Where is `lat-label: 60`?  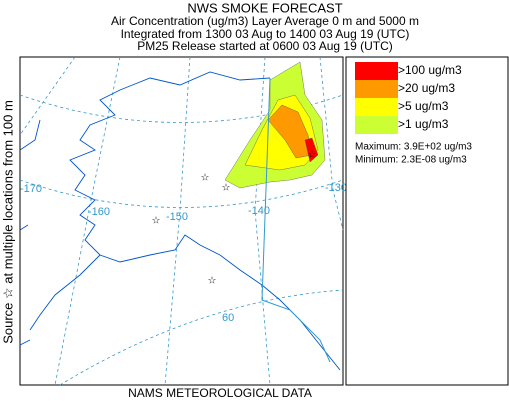 lat-label: 60 is located at coordinates (228, 318).